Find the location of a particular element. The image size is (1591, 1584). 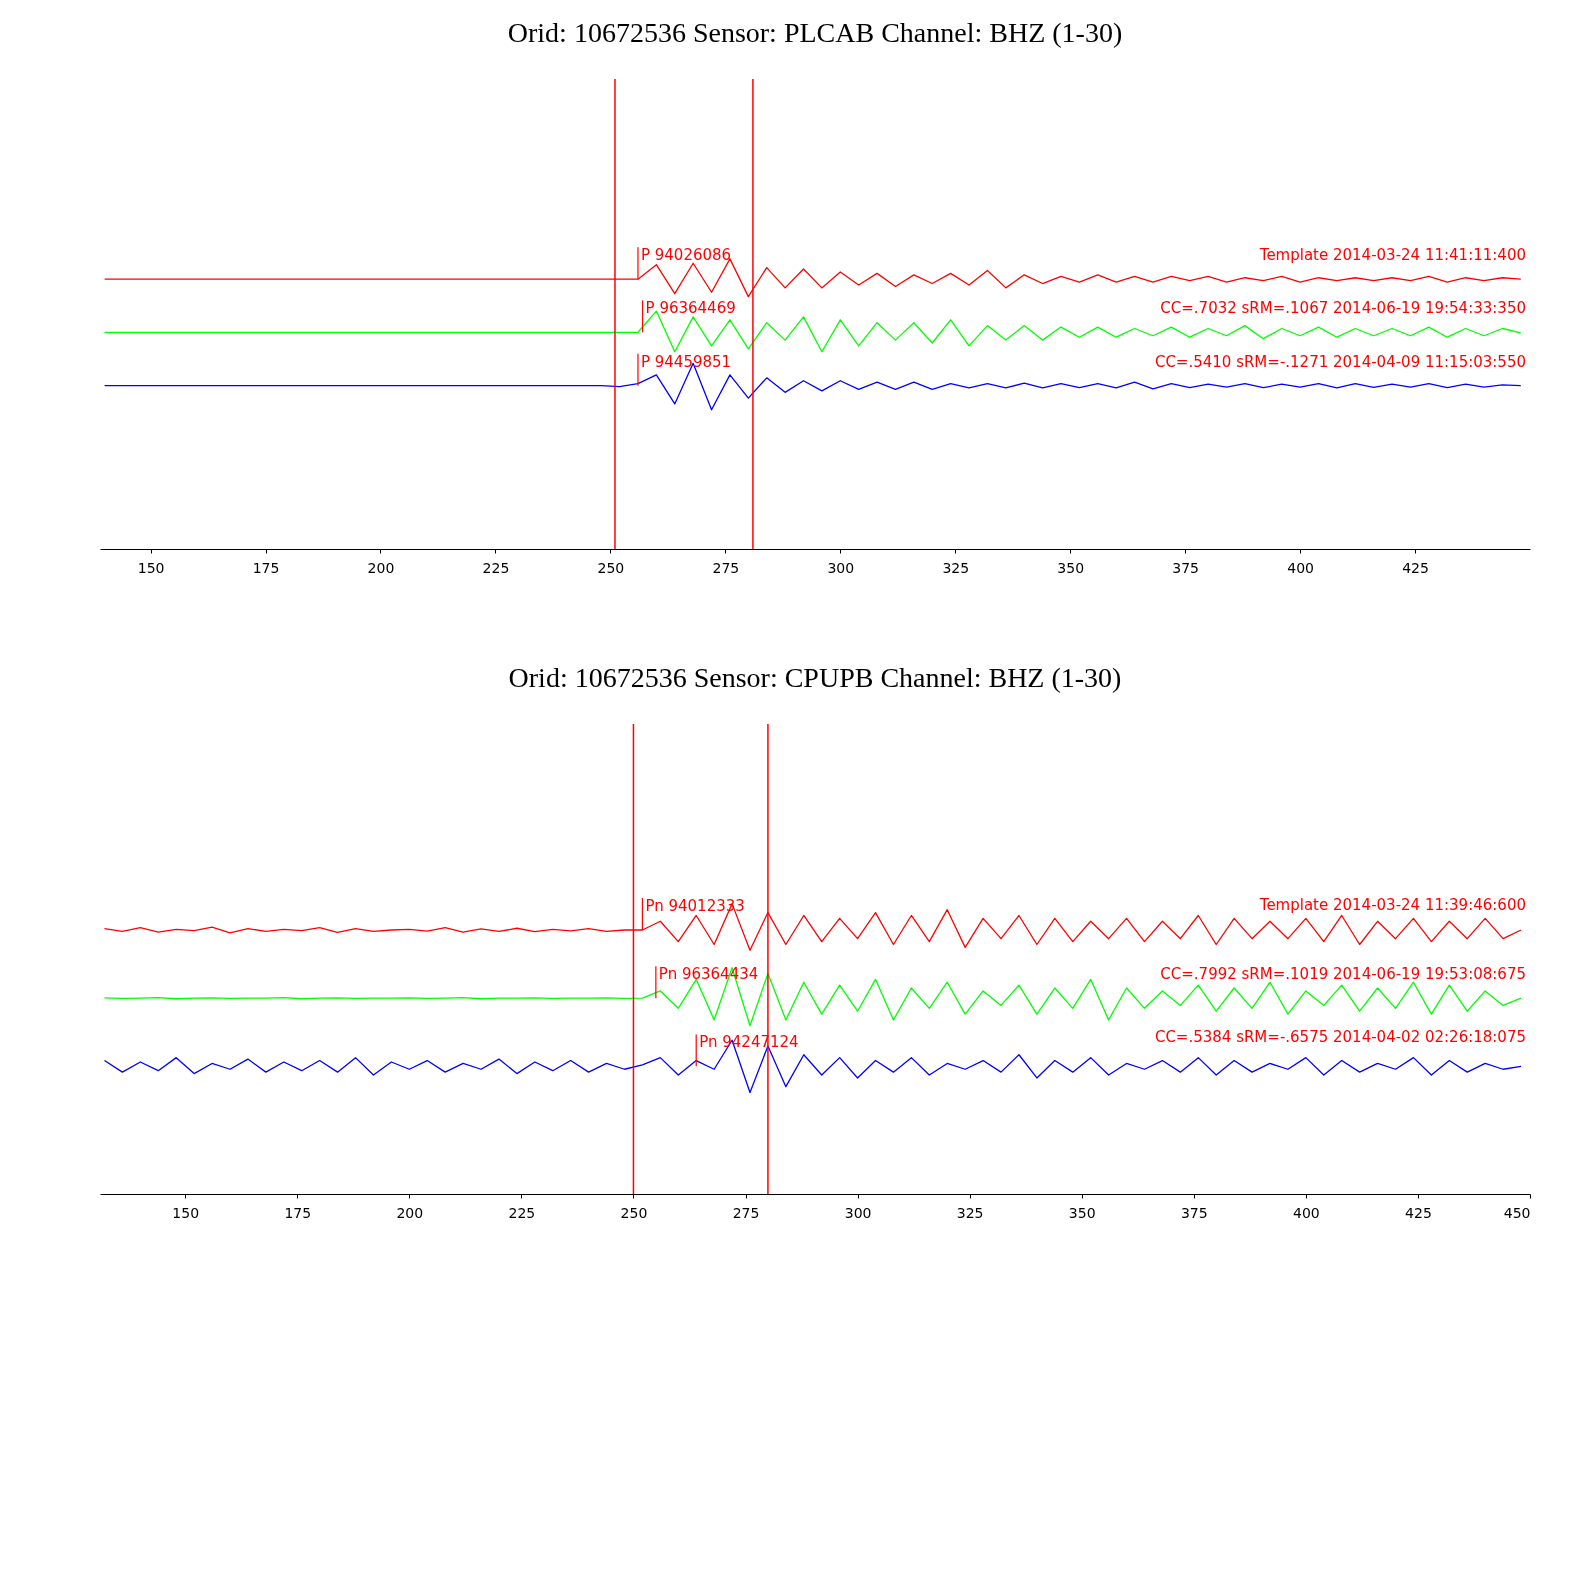

annotation: CC=.5384 sRM=-.6575 2014-04-02 02:26:18:075 is located at coordinates (1340, 1036).